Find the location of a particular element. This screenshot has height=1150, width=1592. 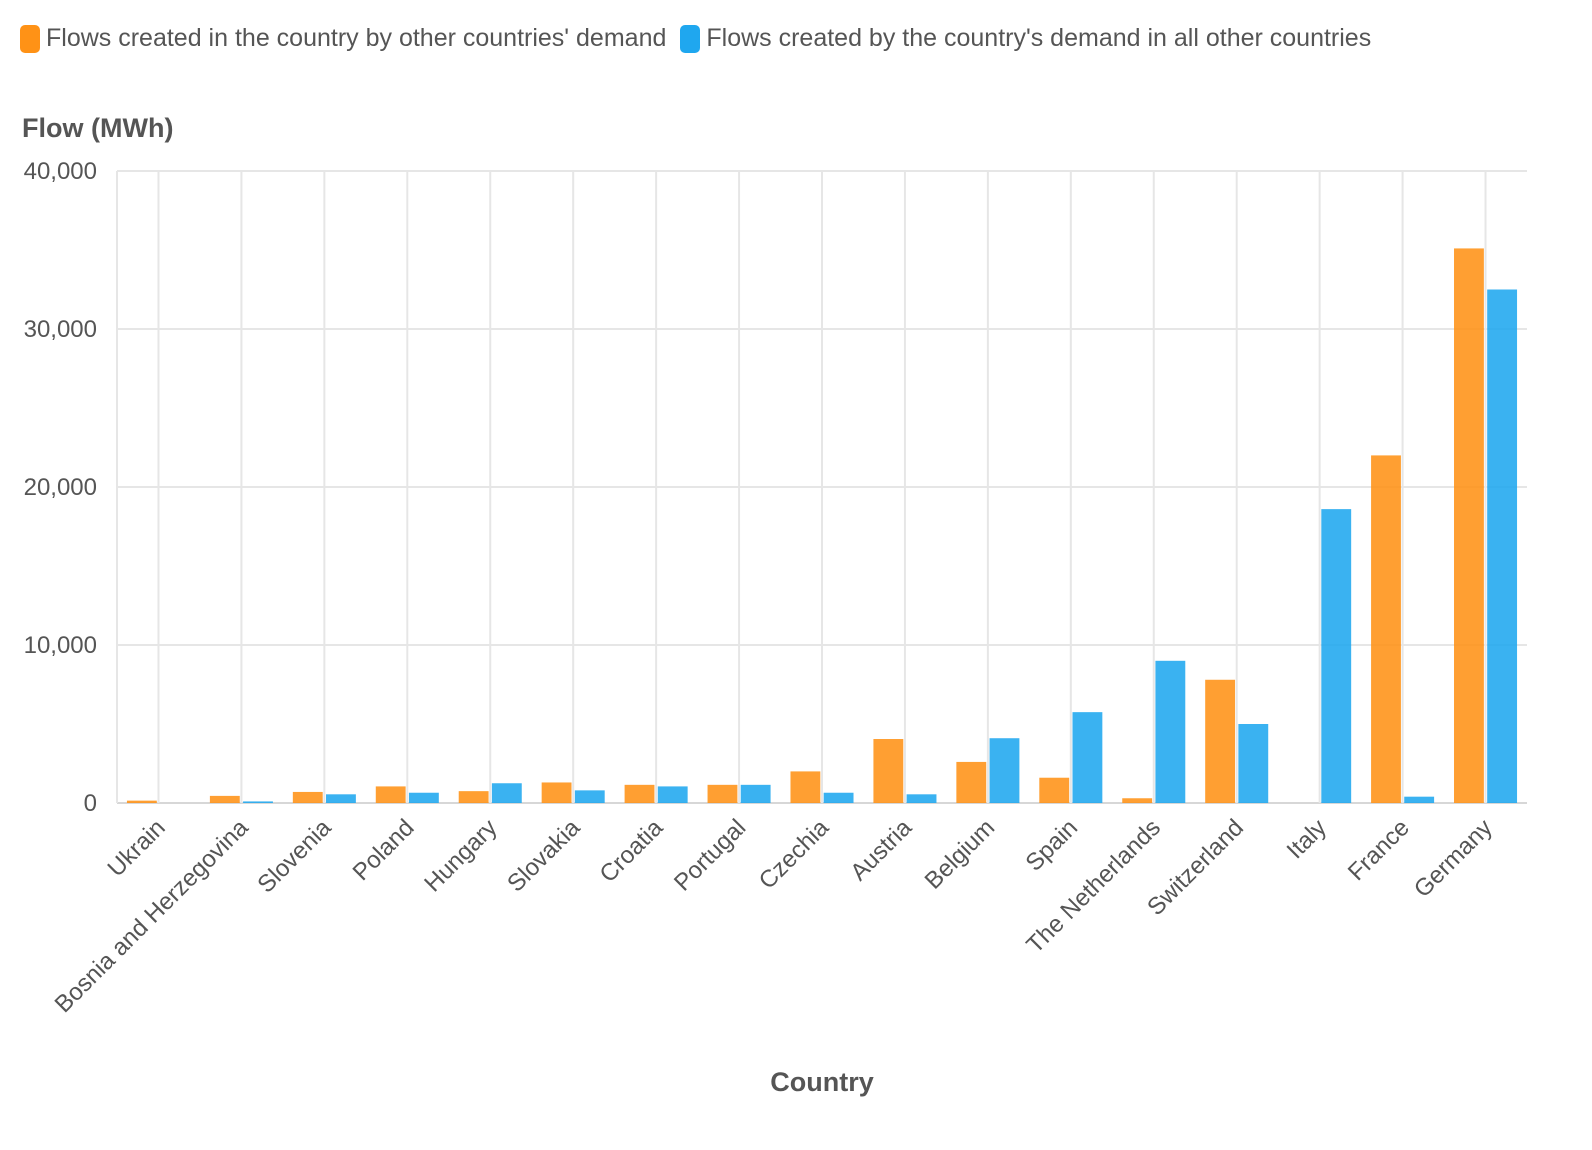

x-axis-title: Country is located at coordinates (822, 1082).